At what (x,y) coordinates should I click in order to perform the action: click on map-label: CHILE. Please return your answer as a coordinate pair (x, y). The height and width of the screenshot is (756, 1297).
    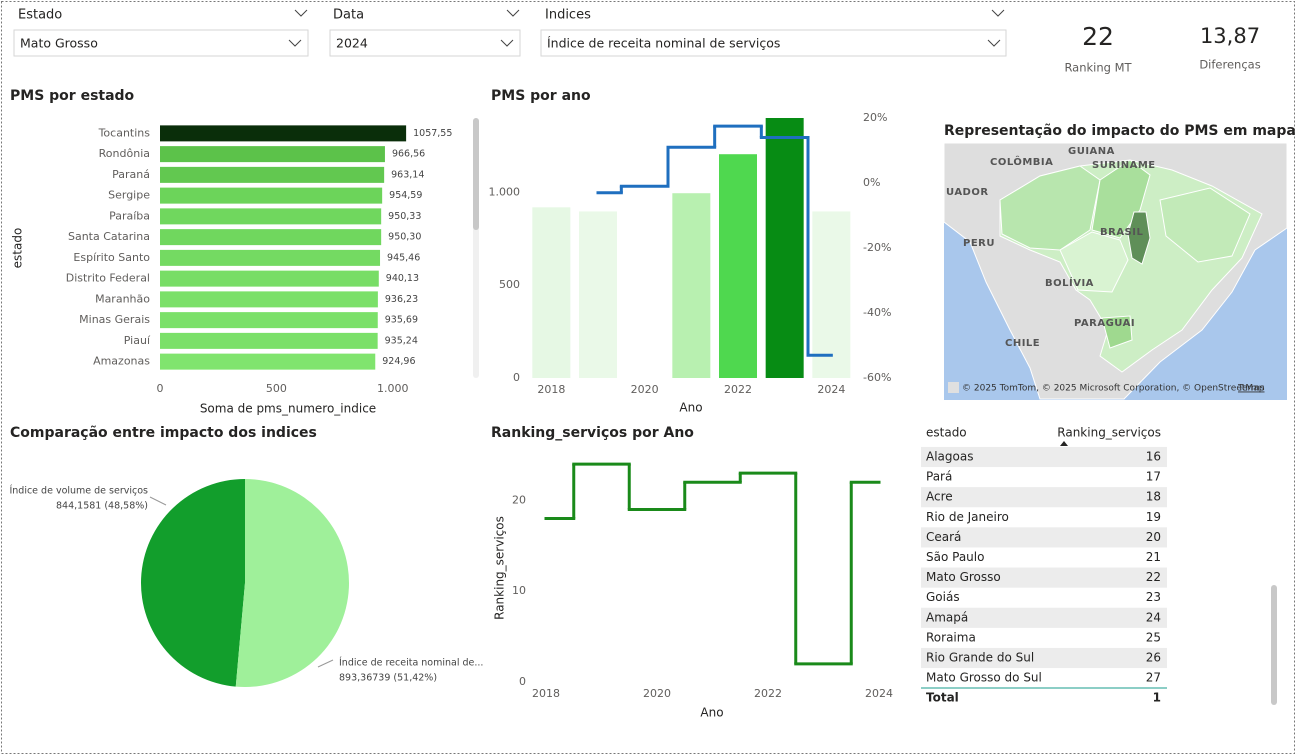
    Looking at the image, I should click on (1022, 343).